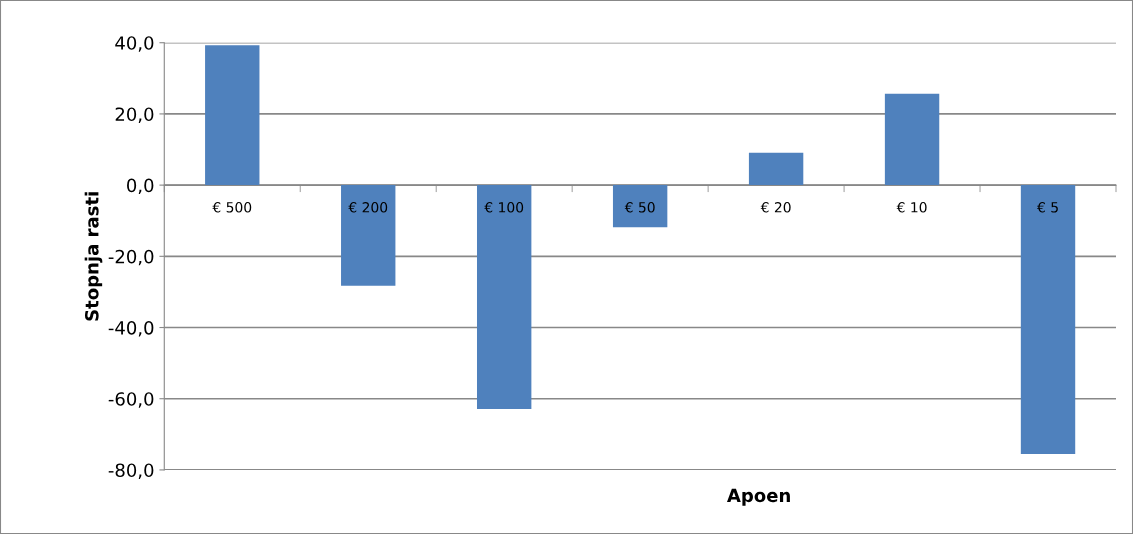 The width and height of the screenshot is (1133, 534). I want to click on x-tick-label: € 200, so click(368, 207).